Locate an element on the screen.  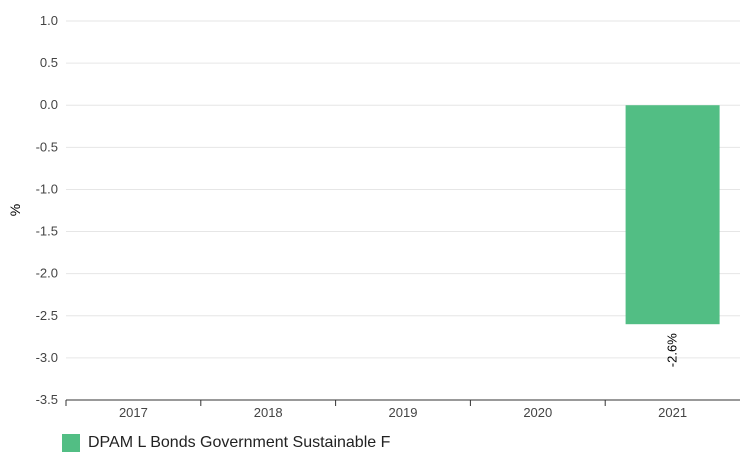
y-tick-label: -2.5 is located at coordinates (47, 315).